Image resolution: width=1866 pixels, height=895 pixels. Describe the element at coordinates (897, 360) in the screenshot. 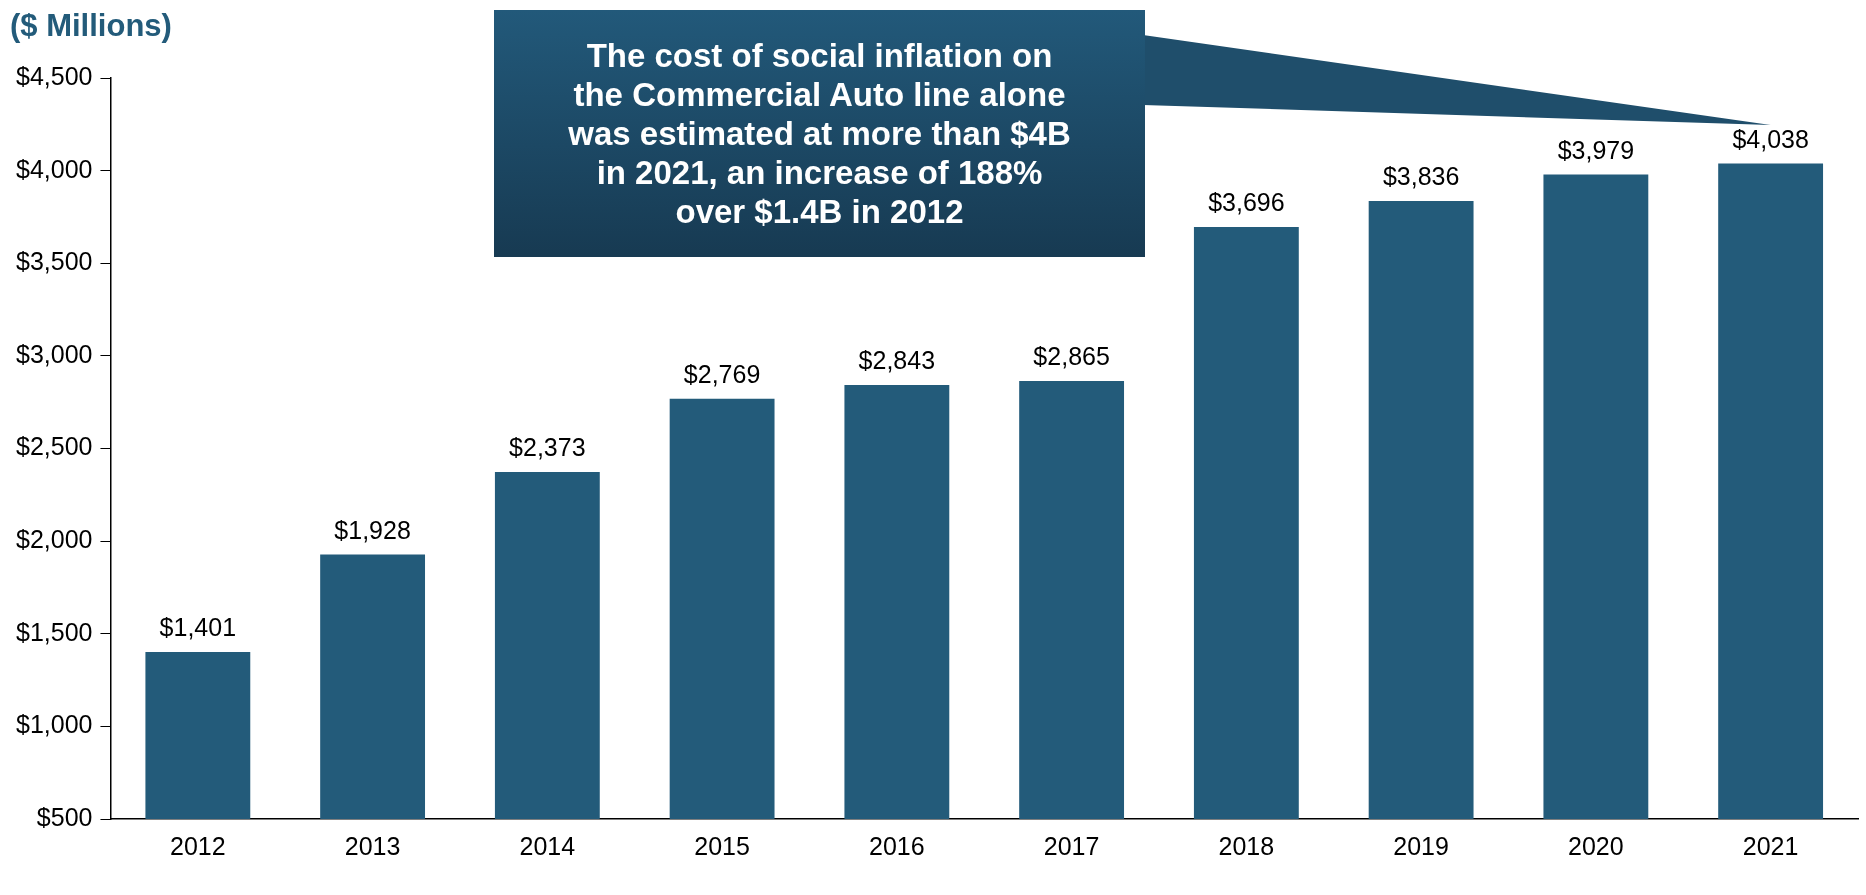

I see `data-label: $2,843` at that location.